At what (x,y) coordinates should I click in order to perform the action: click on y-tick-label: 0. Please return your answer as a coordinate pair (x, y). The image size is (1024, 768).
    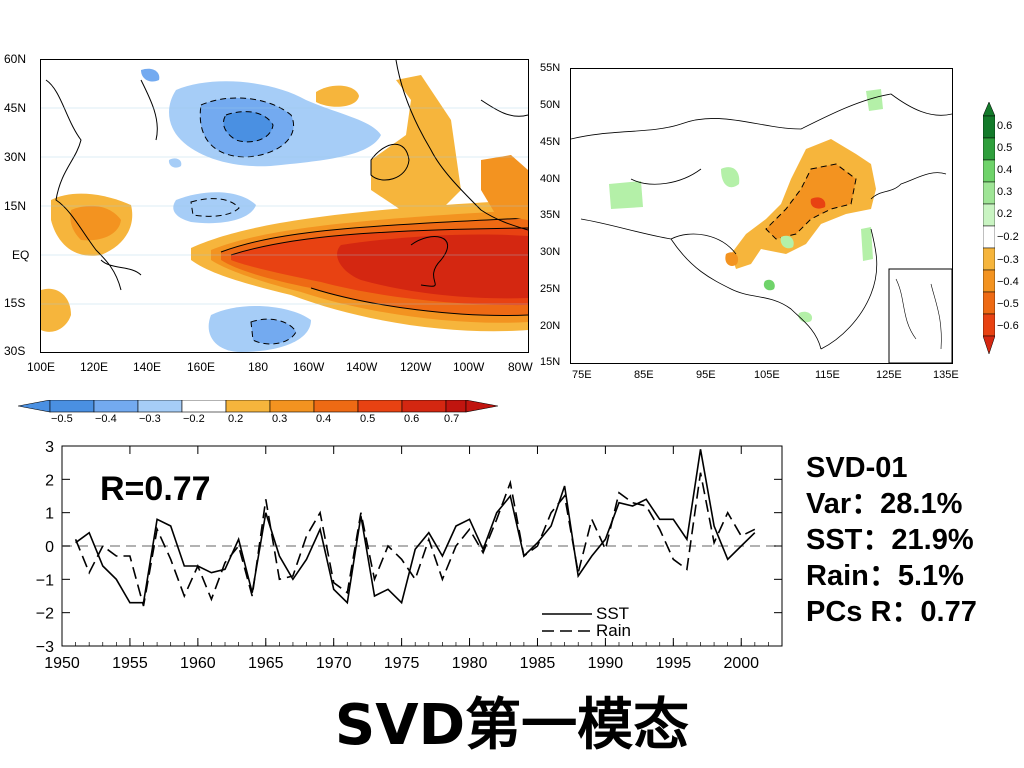
    Looking at the image, I should click on (49, 547).